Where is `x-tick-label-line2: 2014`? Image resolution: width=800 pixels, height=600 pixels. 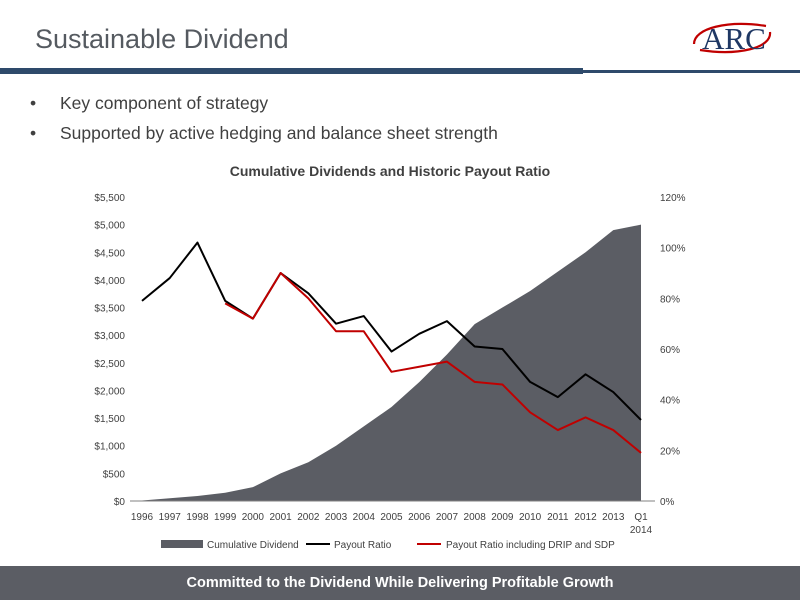
x-tick-label-line2: 2014 is located at coordinates (641, 530).